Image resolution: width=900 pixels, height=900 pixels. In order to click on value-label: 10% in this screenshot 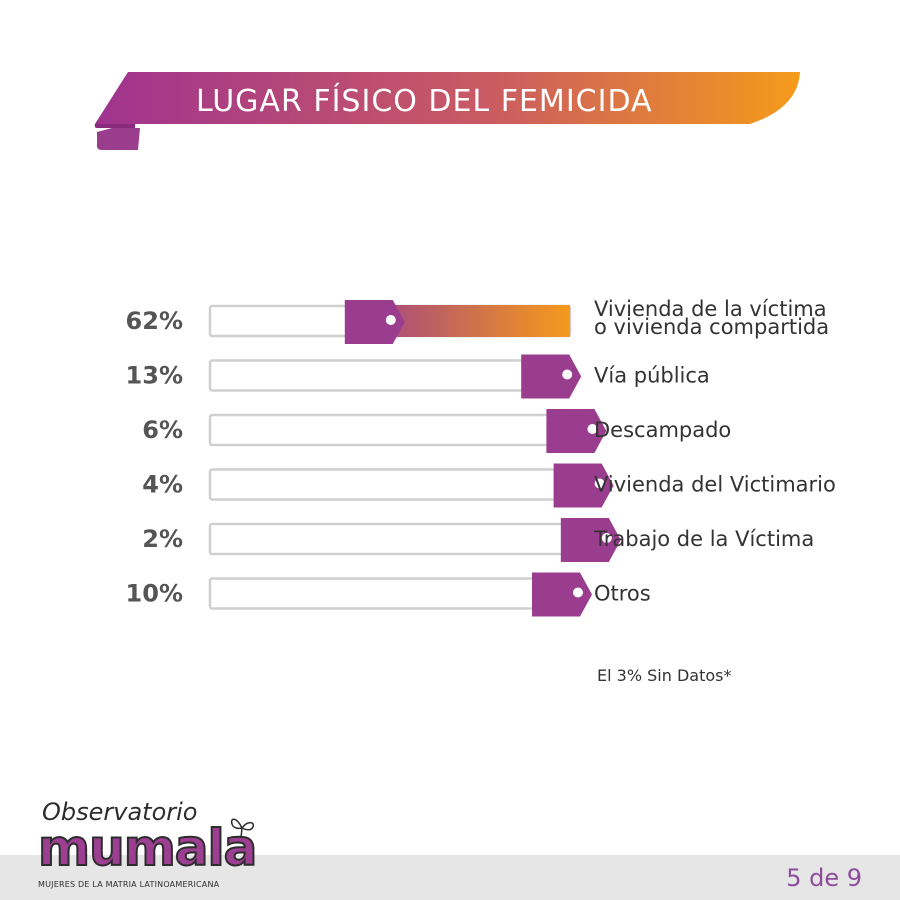, I will do `click(154, 594)`.